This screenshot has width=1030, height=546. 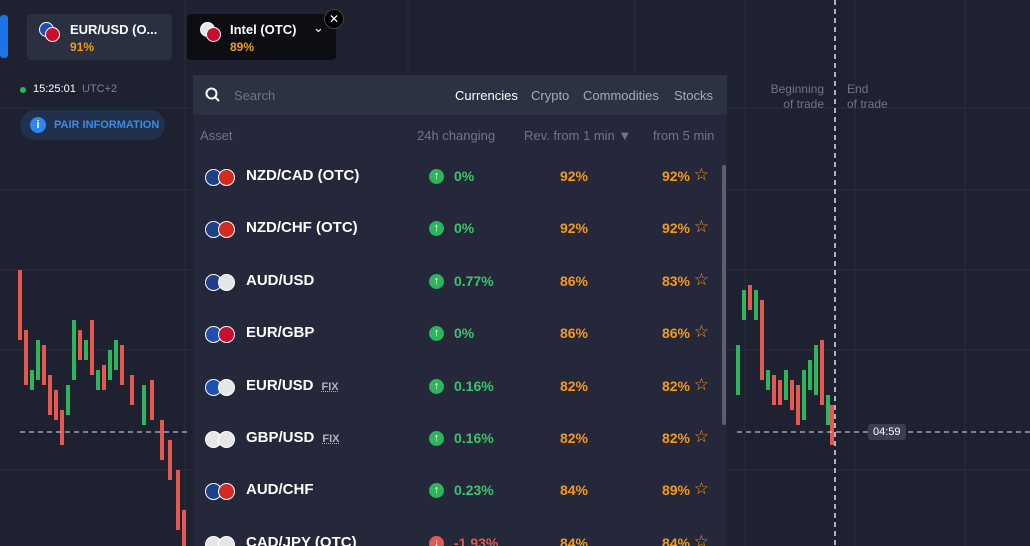 I want to click on status-dot, so click(x=23, y=90).